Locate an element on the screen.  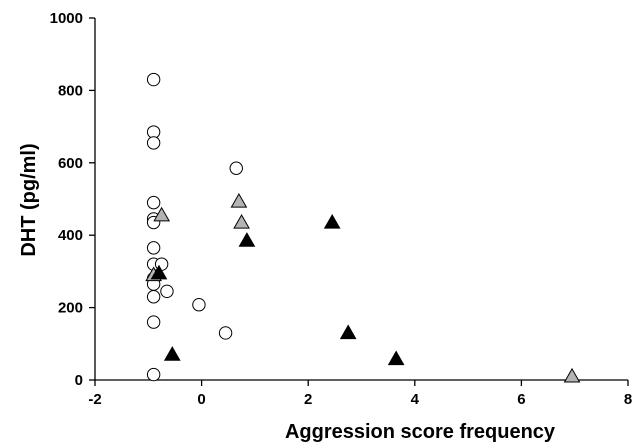
y-tick-label: 1000 is located at coordinates (66, 18).